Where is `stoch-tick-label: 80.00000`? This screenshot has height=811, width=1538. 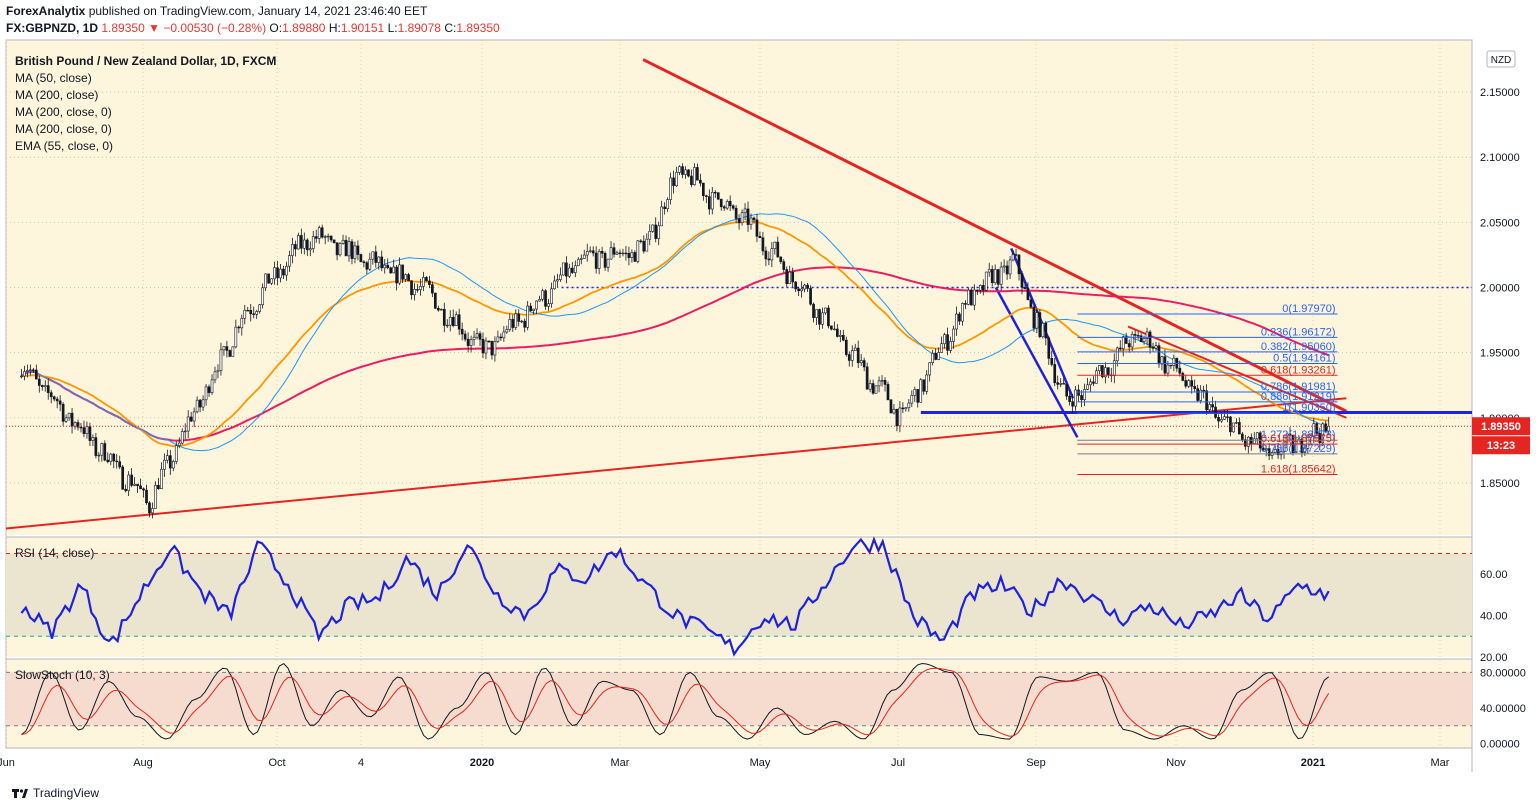 stoch-tick-label: 80.00000 is located at coordinates (1503, 673).